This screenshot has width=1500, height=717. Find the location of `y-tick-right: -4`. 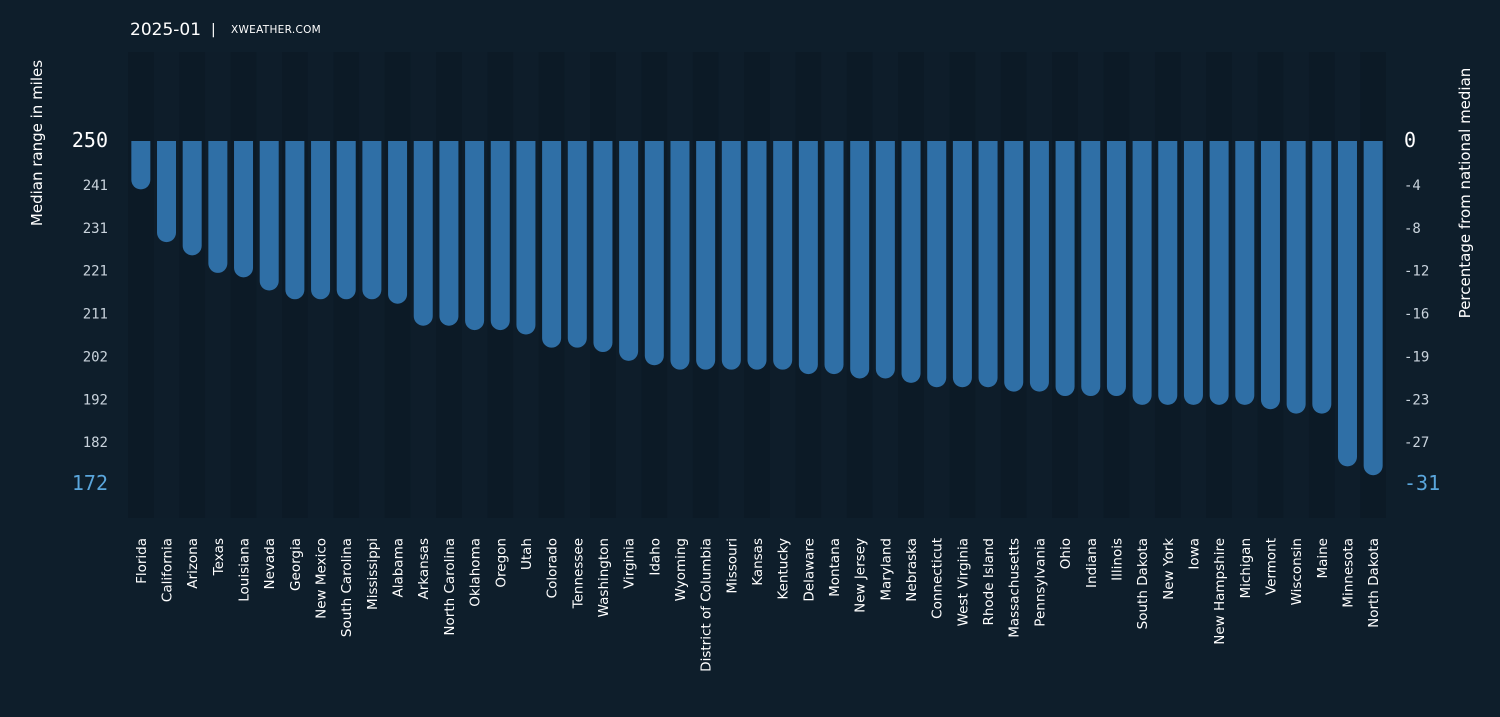

y-tick-right: -4 is located at coordinates (1412, 186).